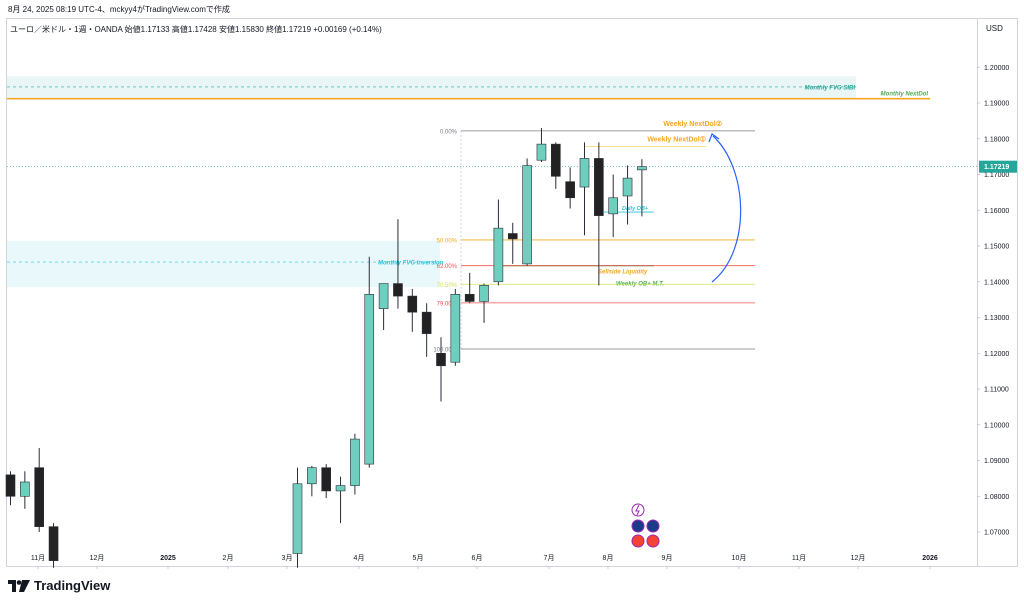 The width and height of the screenshot is (1024, 605). What do you see at coordinates (447, 241) in the screenshot?
I see `fib-level-label: 50.00%` at bounding box center [447, 241].